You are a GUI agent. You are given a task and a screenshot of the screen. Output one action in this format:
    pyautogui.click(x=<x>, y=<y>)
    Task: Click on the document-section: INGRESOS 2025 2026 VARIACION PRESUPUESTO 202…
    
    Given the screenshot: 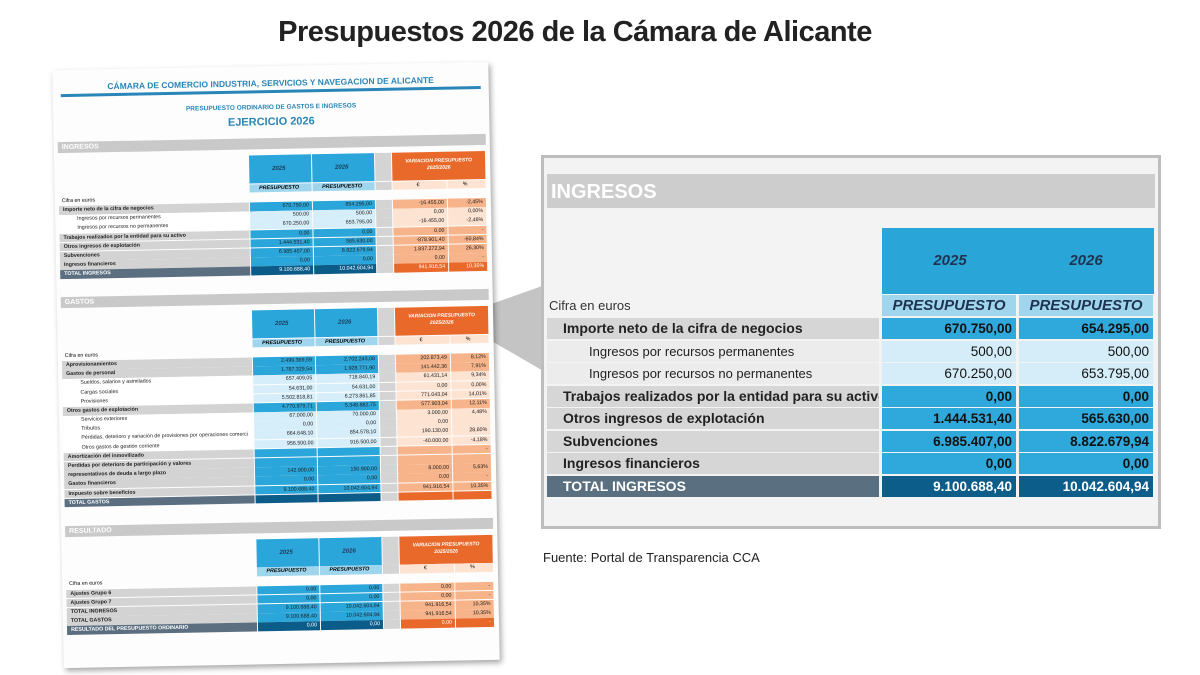 What is the action you would take?
    pyautogui.click(x=273, y=206)
    